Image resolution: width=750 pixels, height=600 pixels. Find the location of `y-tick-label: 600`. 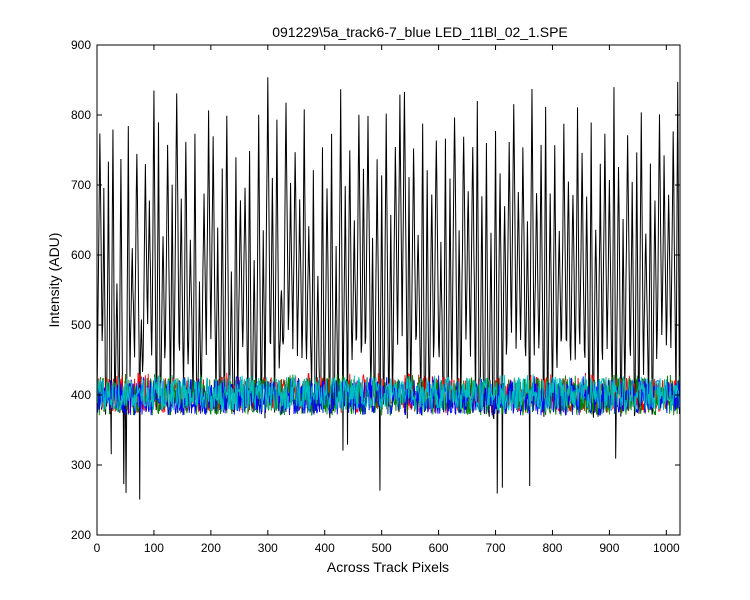

y-tick-label: 600 is located at coordinates (81, 255).